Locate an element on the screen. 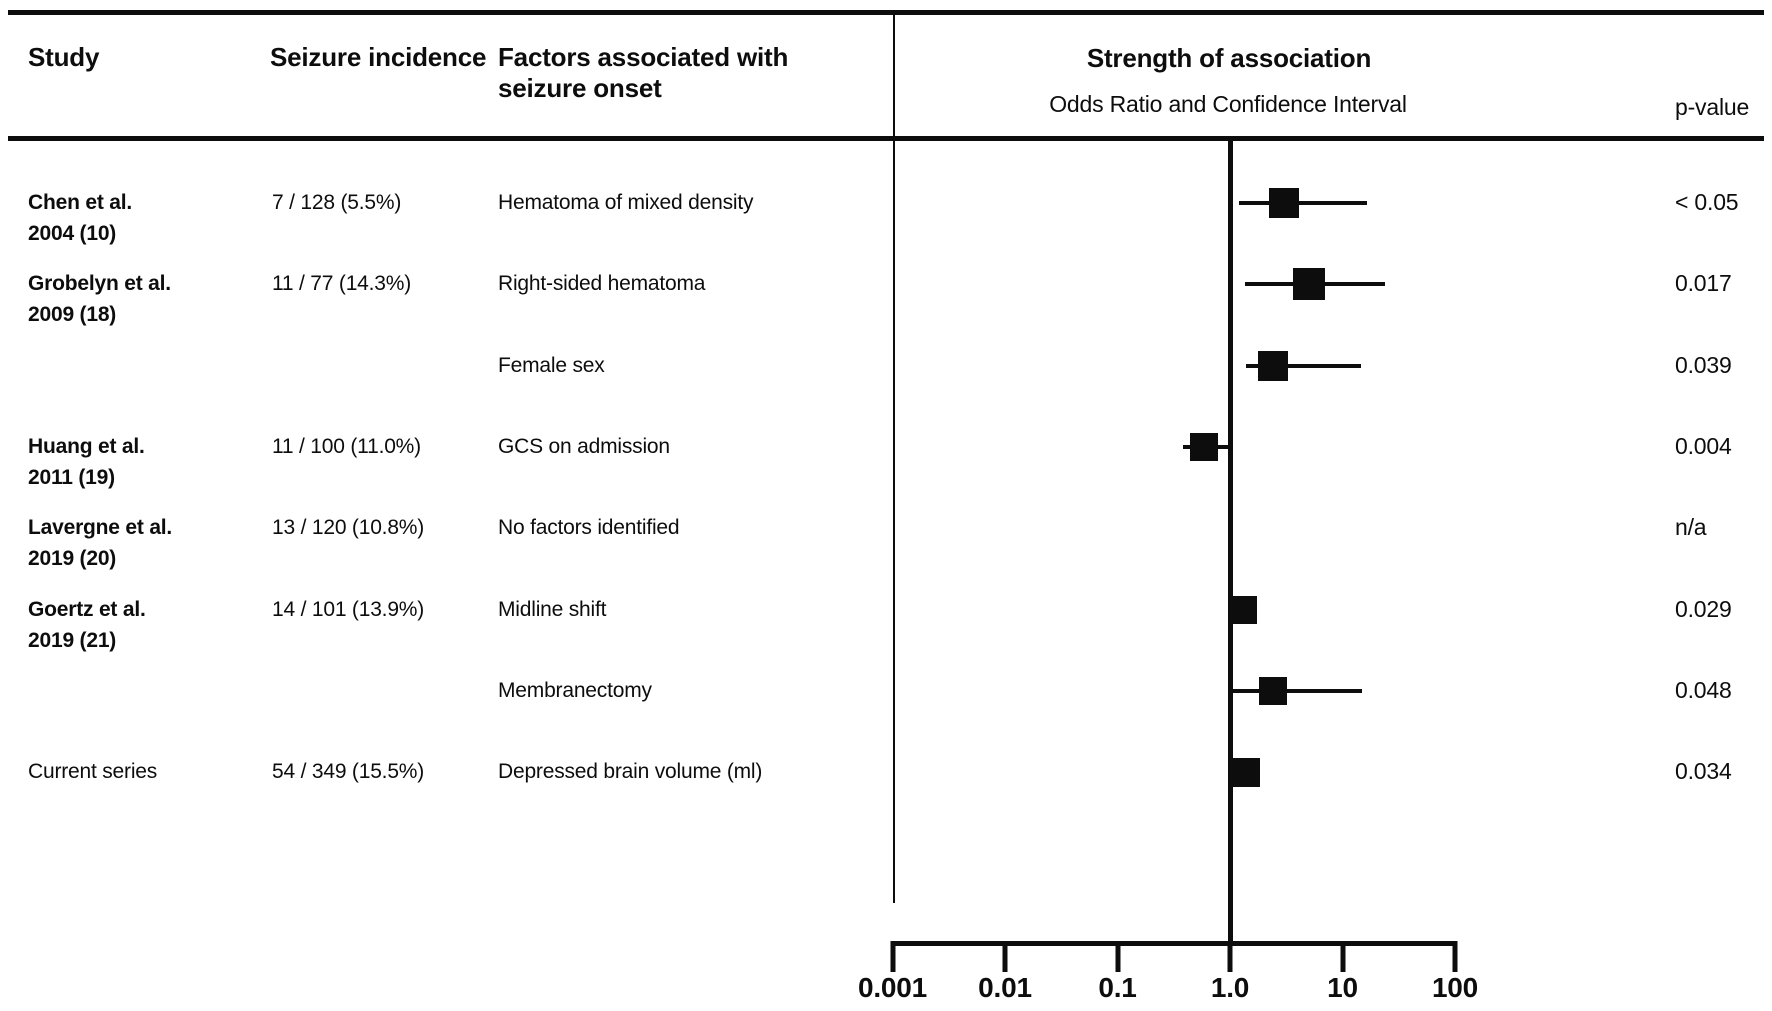 This screenshot has height=1011, width=1772. incidence-value: 7 / 128 (5.5%) is located at coordinates (337, 202).